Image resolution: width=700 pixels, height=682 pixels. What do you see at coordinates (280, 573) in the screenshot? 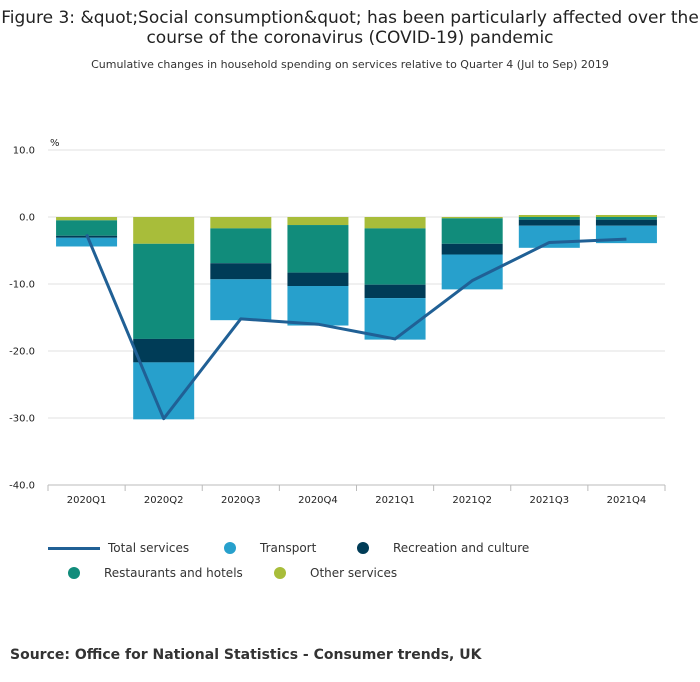
I see `legend-dot-other` at bounding box center [280, 573].